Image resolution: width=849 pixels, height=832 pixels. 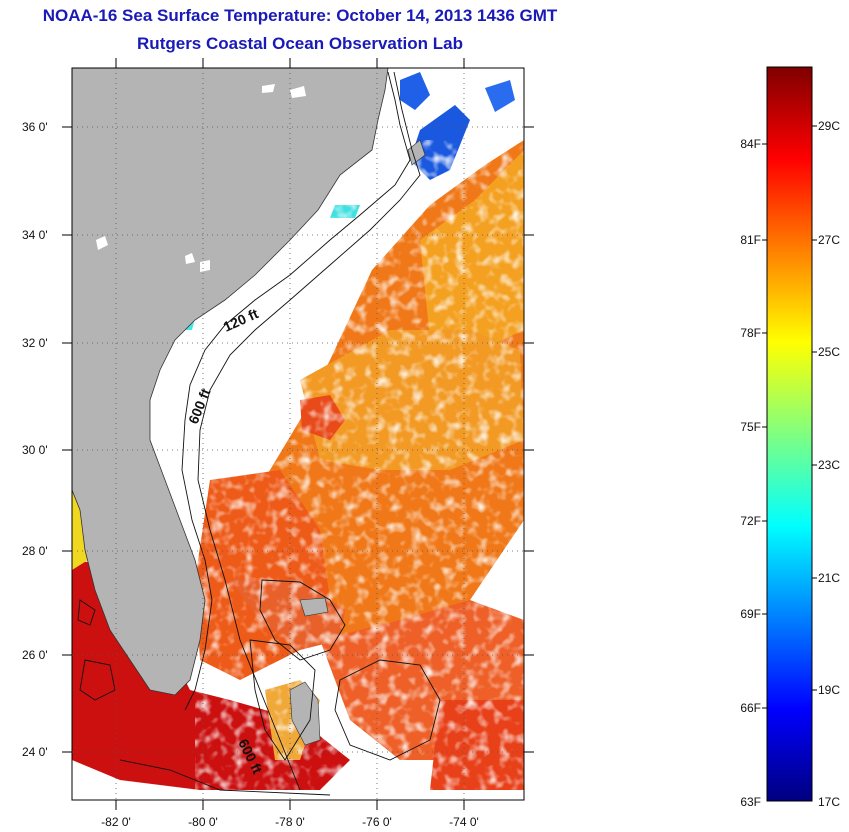 I want to click on colorbar-c-label: 19C, so click(x=829, y=690).